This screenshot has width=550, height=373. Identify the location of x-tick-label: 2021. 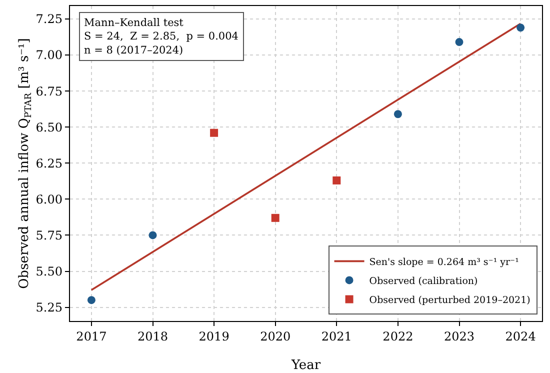
(336, 337).